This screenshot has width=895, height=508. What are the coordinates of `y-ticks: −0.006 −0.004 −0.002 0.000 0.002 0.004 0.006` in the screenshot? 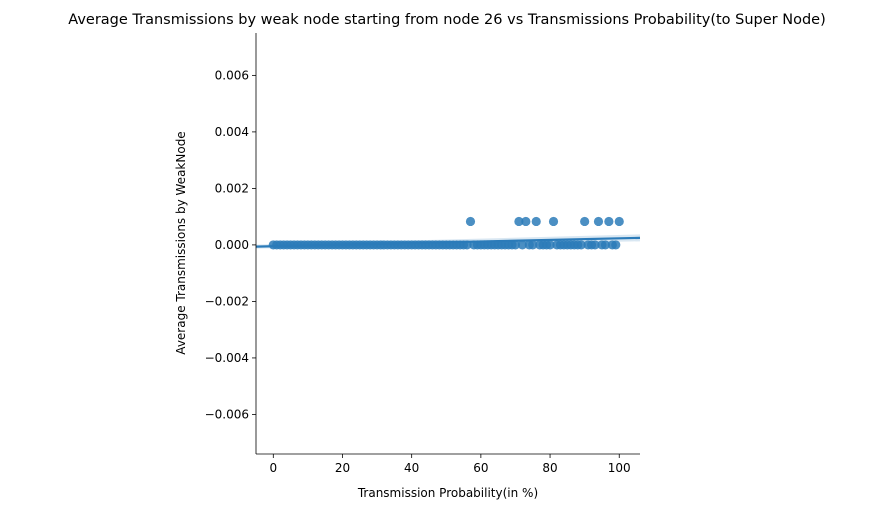 It's located at (230, 244).